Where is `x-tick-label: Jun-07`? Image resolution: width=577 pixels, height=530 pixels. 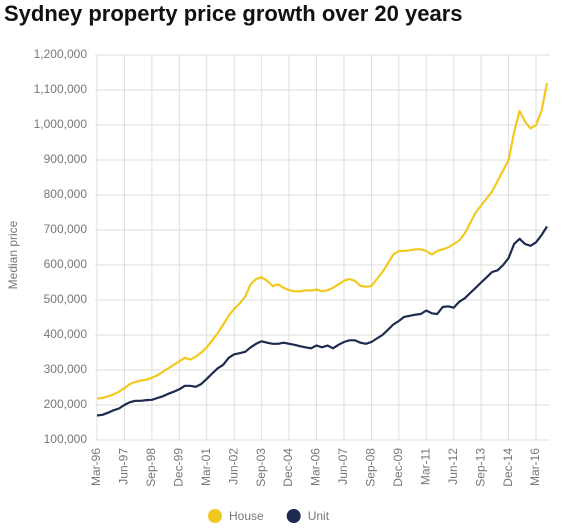
x-tick-label: Jun-07 is located at coordinates (343, 466).